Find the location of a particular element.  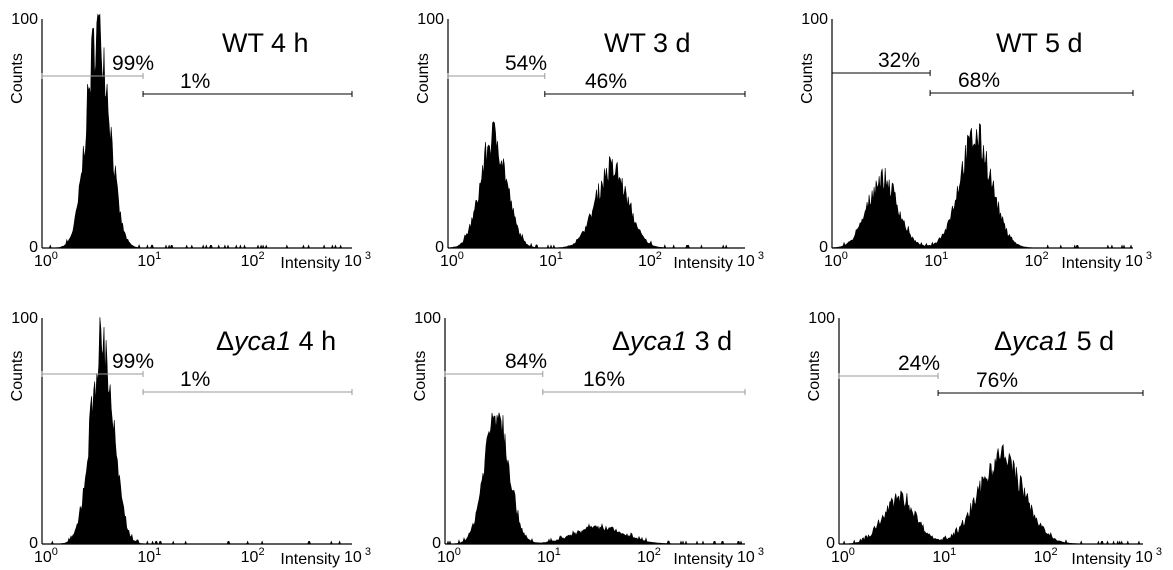

gate-percentage-label: 24% is located at coordinates (919, 363).